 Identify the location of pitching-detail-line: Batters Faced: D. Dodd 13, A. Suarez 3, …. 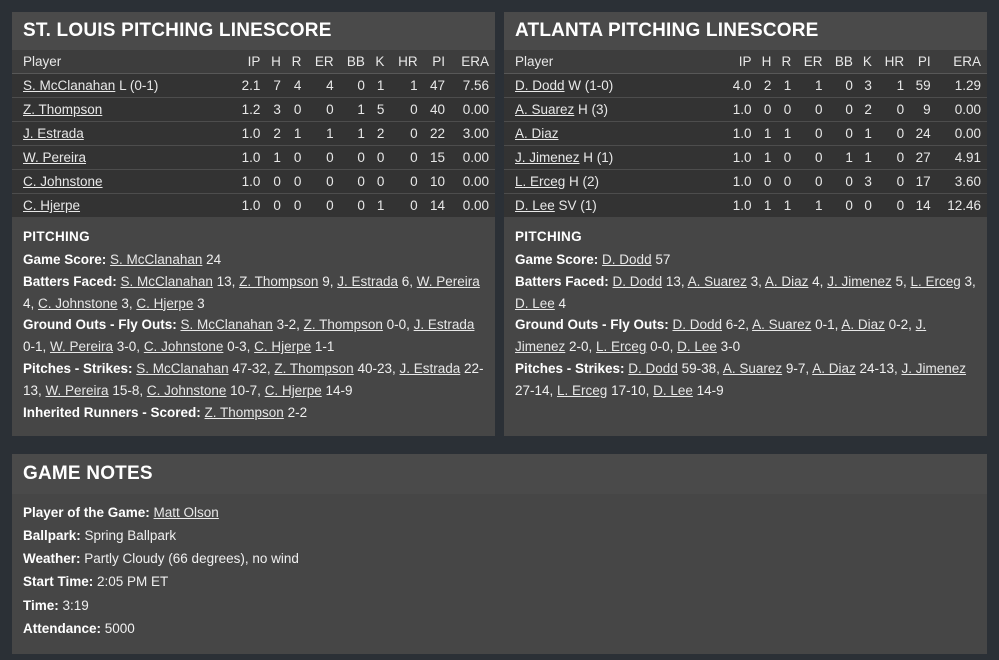
(745, 293).